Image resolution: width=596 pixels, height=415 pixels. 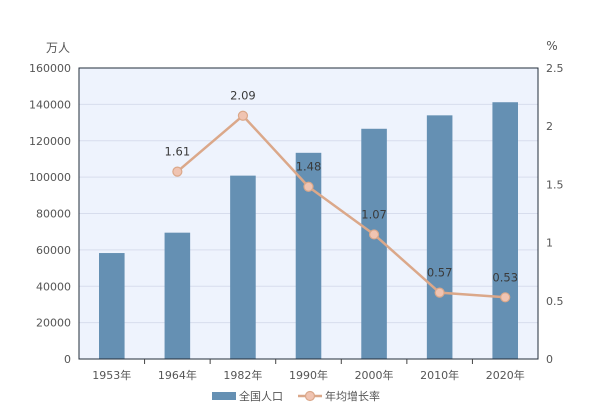 I want to click on y-left-tick-label: 40000, so click(x=53, y=286).